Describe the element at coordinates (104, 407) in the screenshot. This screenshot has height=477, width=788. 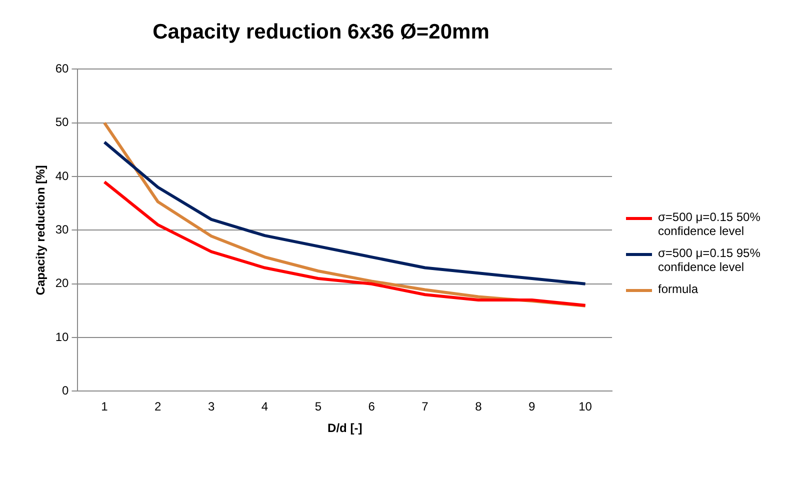
I see `x-tick-label: 1` at that location.